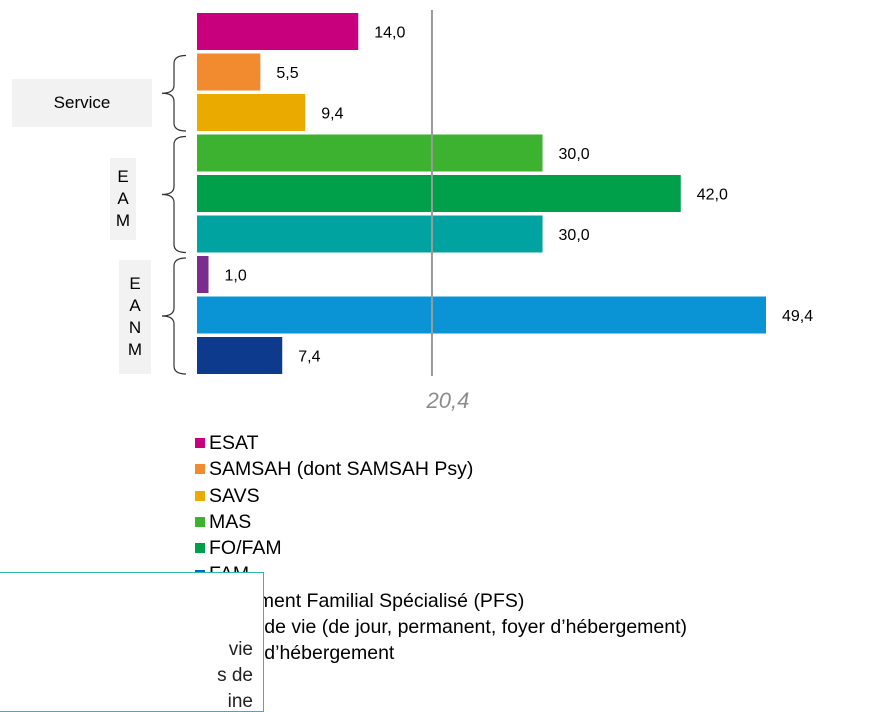  I want to click on value-label: 5,5, so click(287, 73).